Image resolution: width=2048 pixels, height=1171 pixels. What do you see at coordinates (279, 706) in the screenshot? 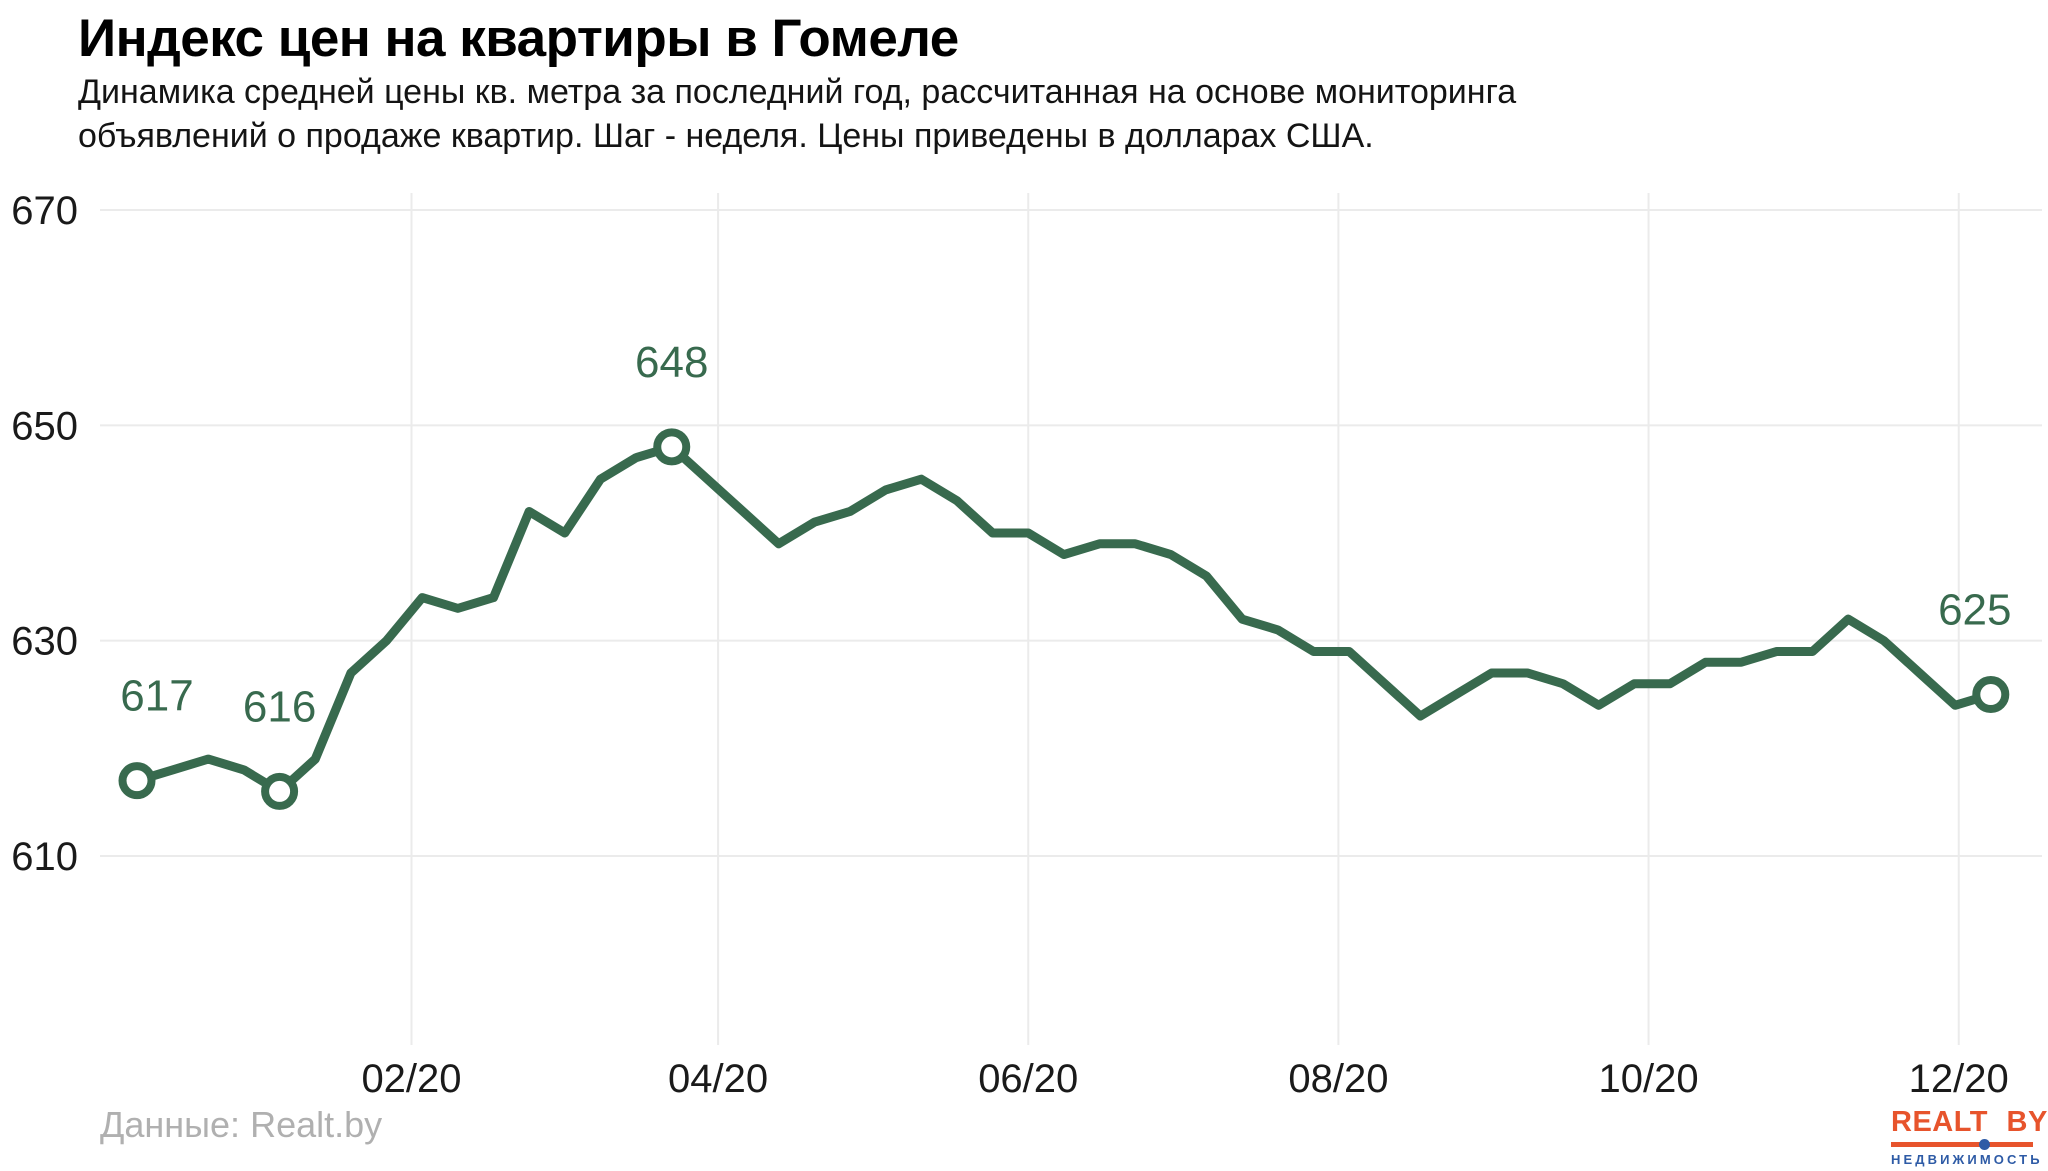
I see `data-point-label: 616` at bounding box center [279, 706].